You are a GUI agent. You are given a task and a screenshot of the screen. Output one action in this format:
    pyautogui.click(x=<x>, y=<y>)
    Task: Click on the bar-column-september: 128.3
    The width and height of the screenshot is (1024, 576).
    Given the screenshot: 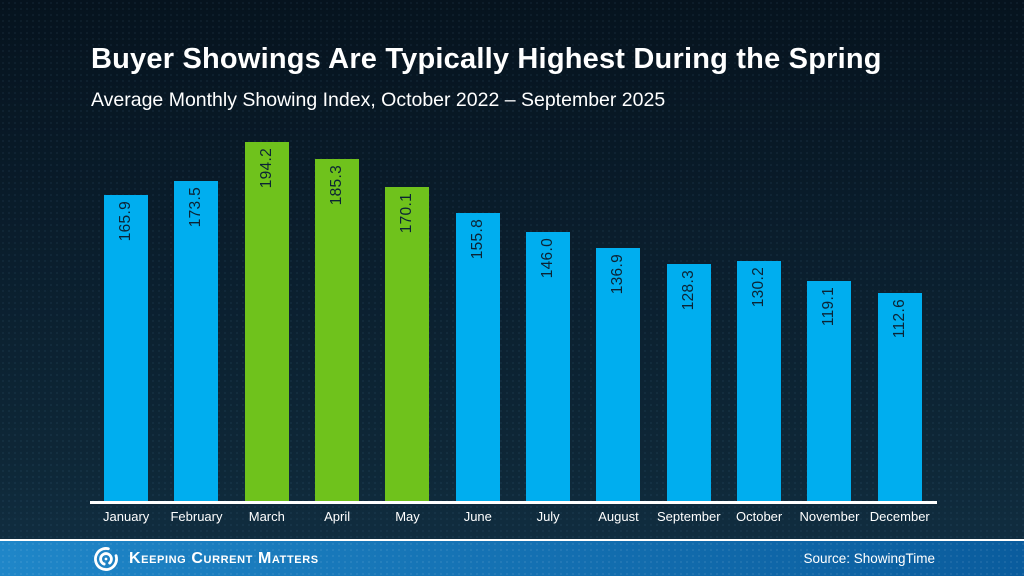 What is the action you would take?
    pyautogui.click(x=689, y=320)
    